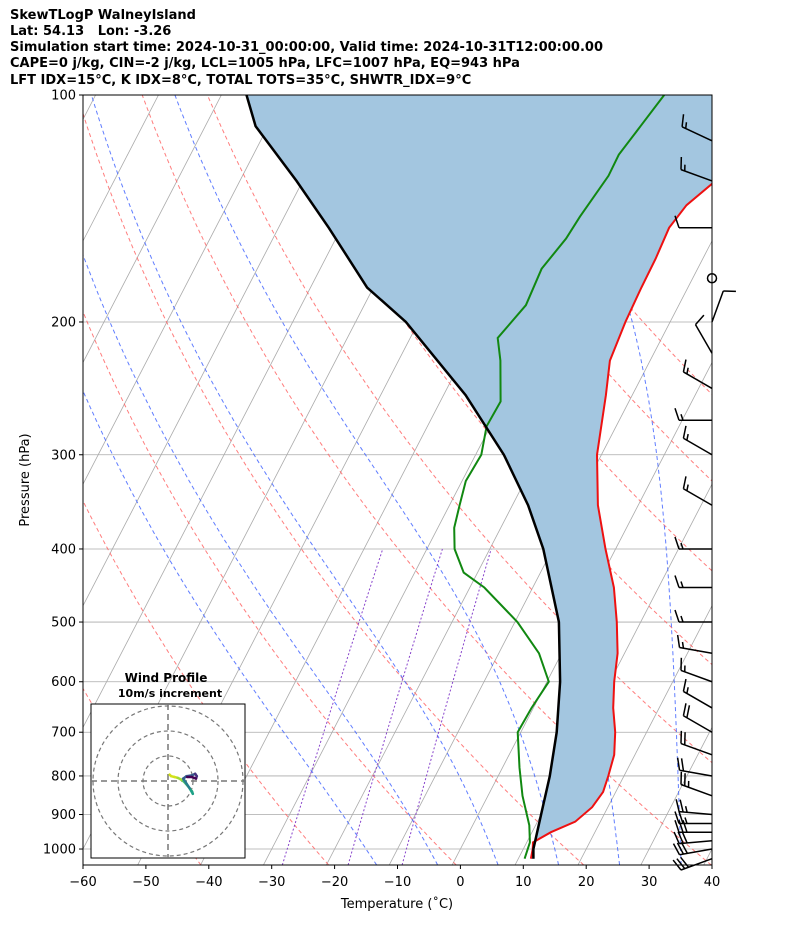 The height and width of the screenshot is (937, 794). What do you see at coordinates (63, 776) in the screenshot?
I see `y-tick-label: 800` at bounding box center [63, 776].